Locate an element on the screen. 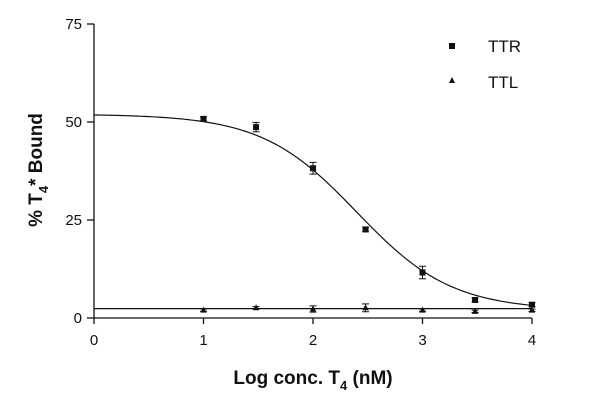 The image size is (600, 401). legend: TTR TTL is located at coordinates (485, 64).